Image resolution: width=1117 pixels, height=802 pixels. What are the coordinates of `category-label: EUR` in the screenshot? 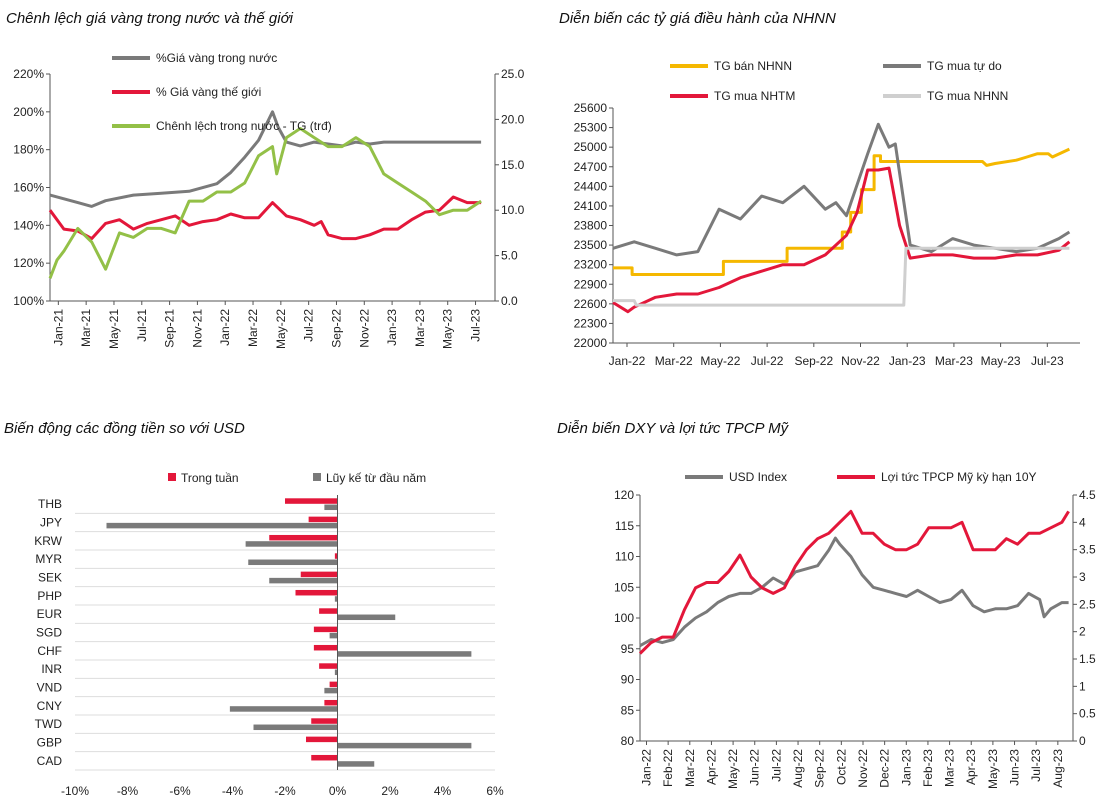 It's located at (50, 614).